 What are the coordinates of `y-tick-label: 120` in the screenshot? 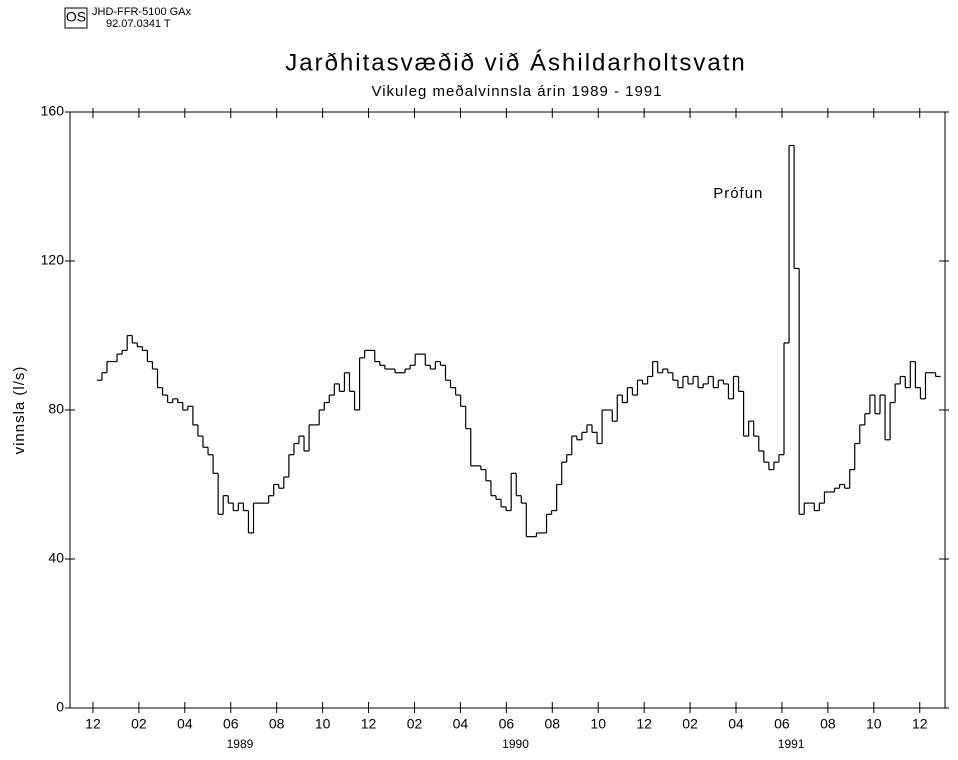 It's located at (53, 260).